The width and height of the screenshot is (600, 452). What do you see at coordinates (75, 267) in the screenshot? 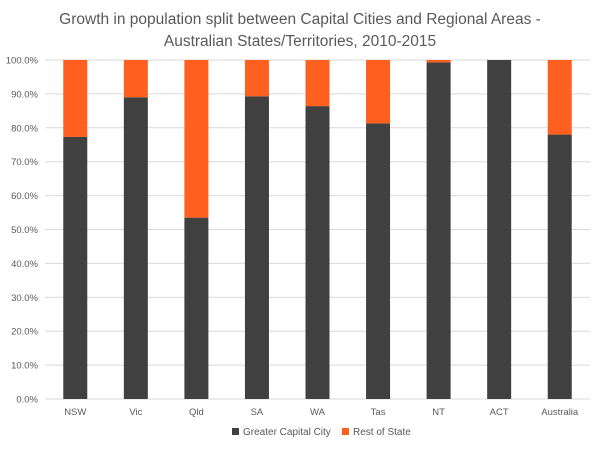
I see `bar-capital-city-nsw` at bounding box center [75, 267].